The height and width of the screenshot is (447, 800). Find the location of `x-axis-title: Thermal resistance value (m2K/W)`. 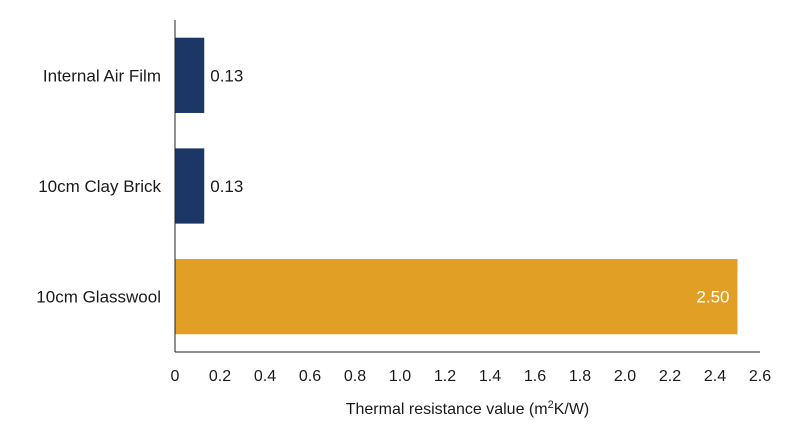

x-axis-title: Thermal resistance value (m2K/W) is located at coordinates (468, 408).